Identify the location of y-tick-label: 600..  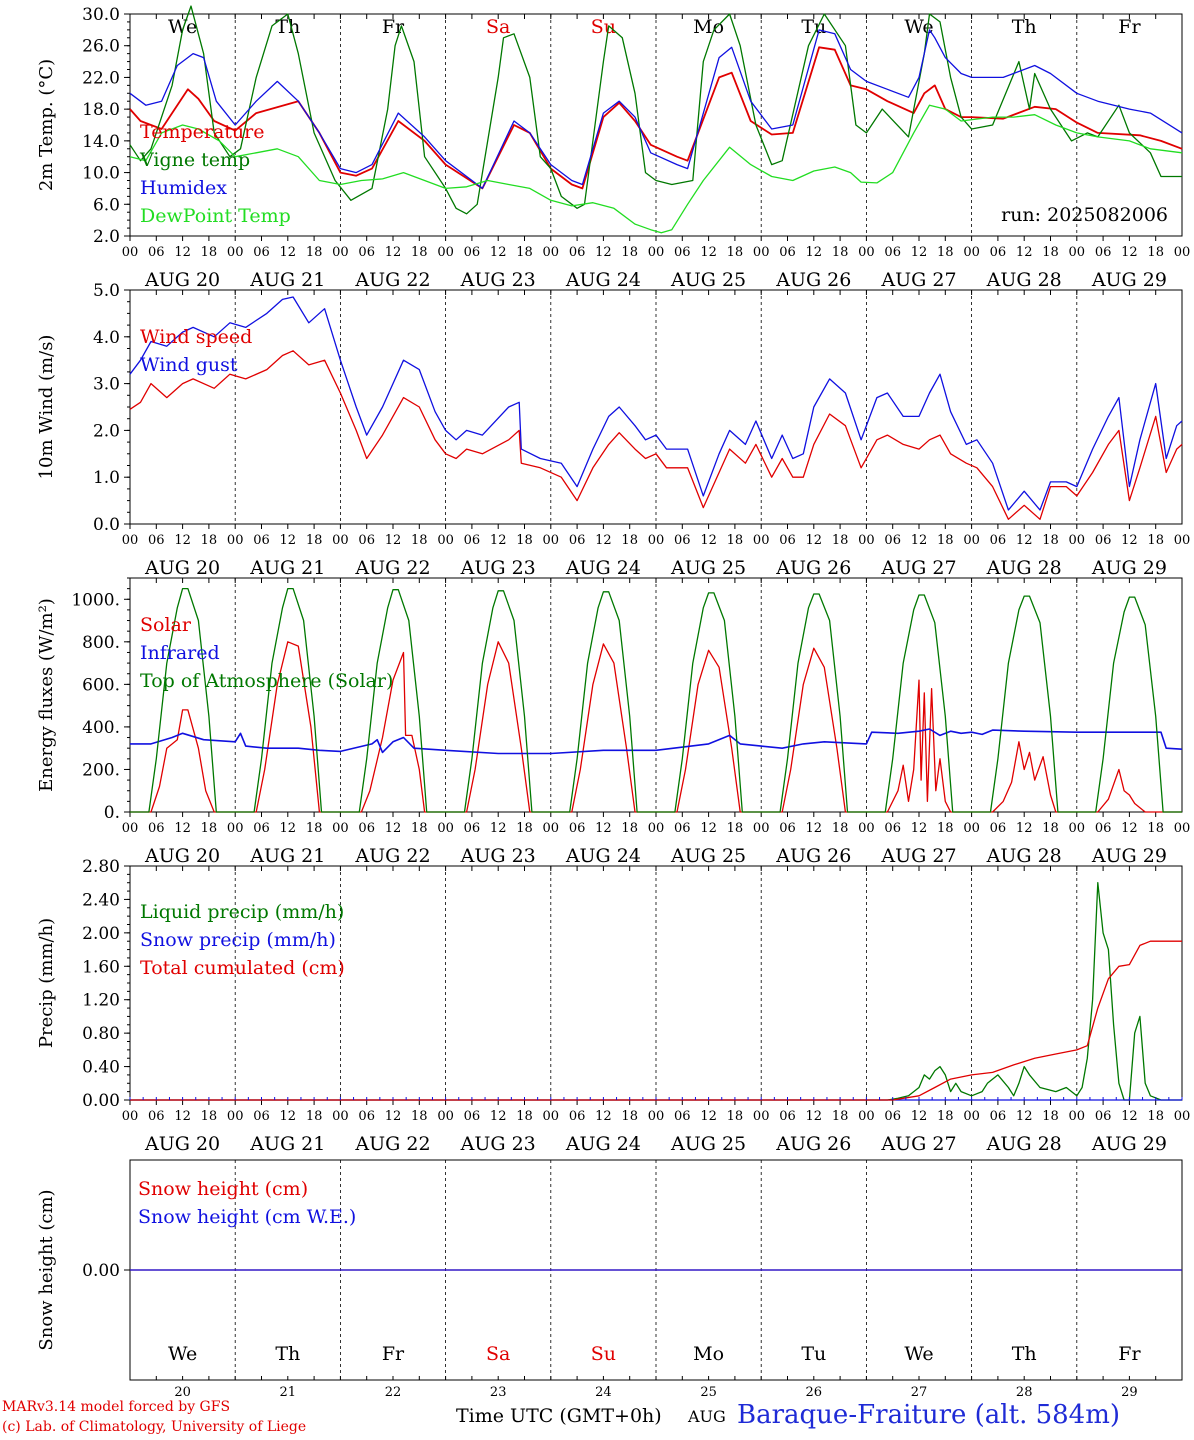
(101, 685).